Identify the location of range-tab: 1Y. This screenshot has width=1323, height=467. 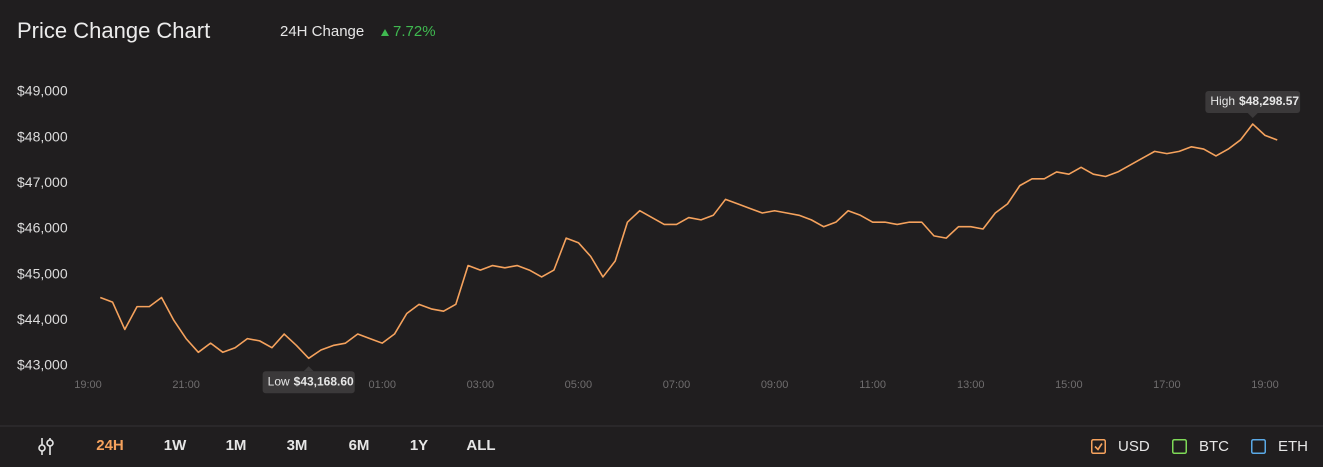
(419, 445).